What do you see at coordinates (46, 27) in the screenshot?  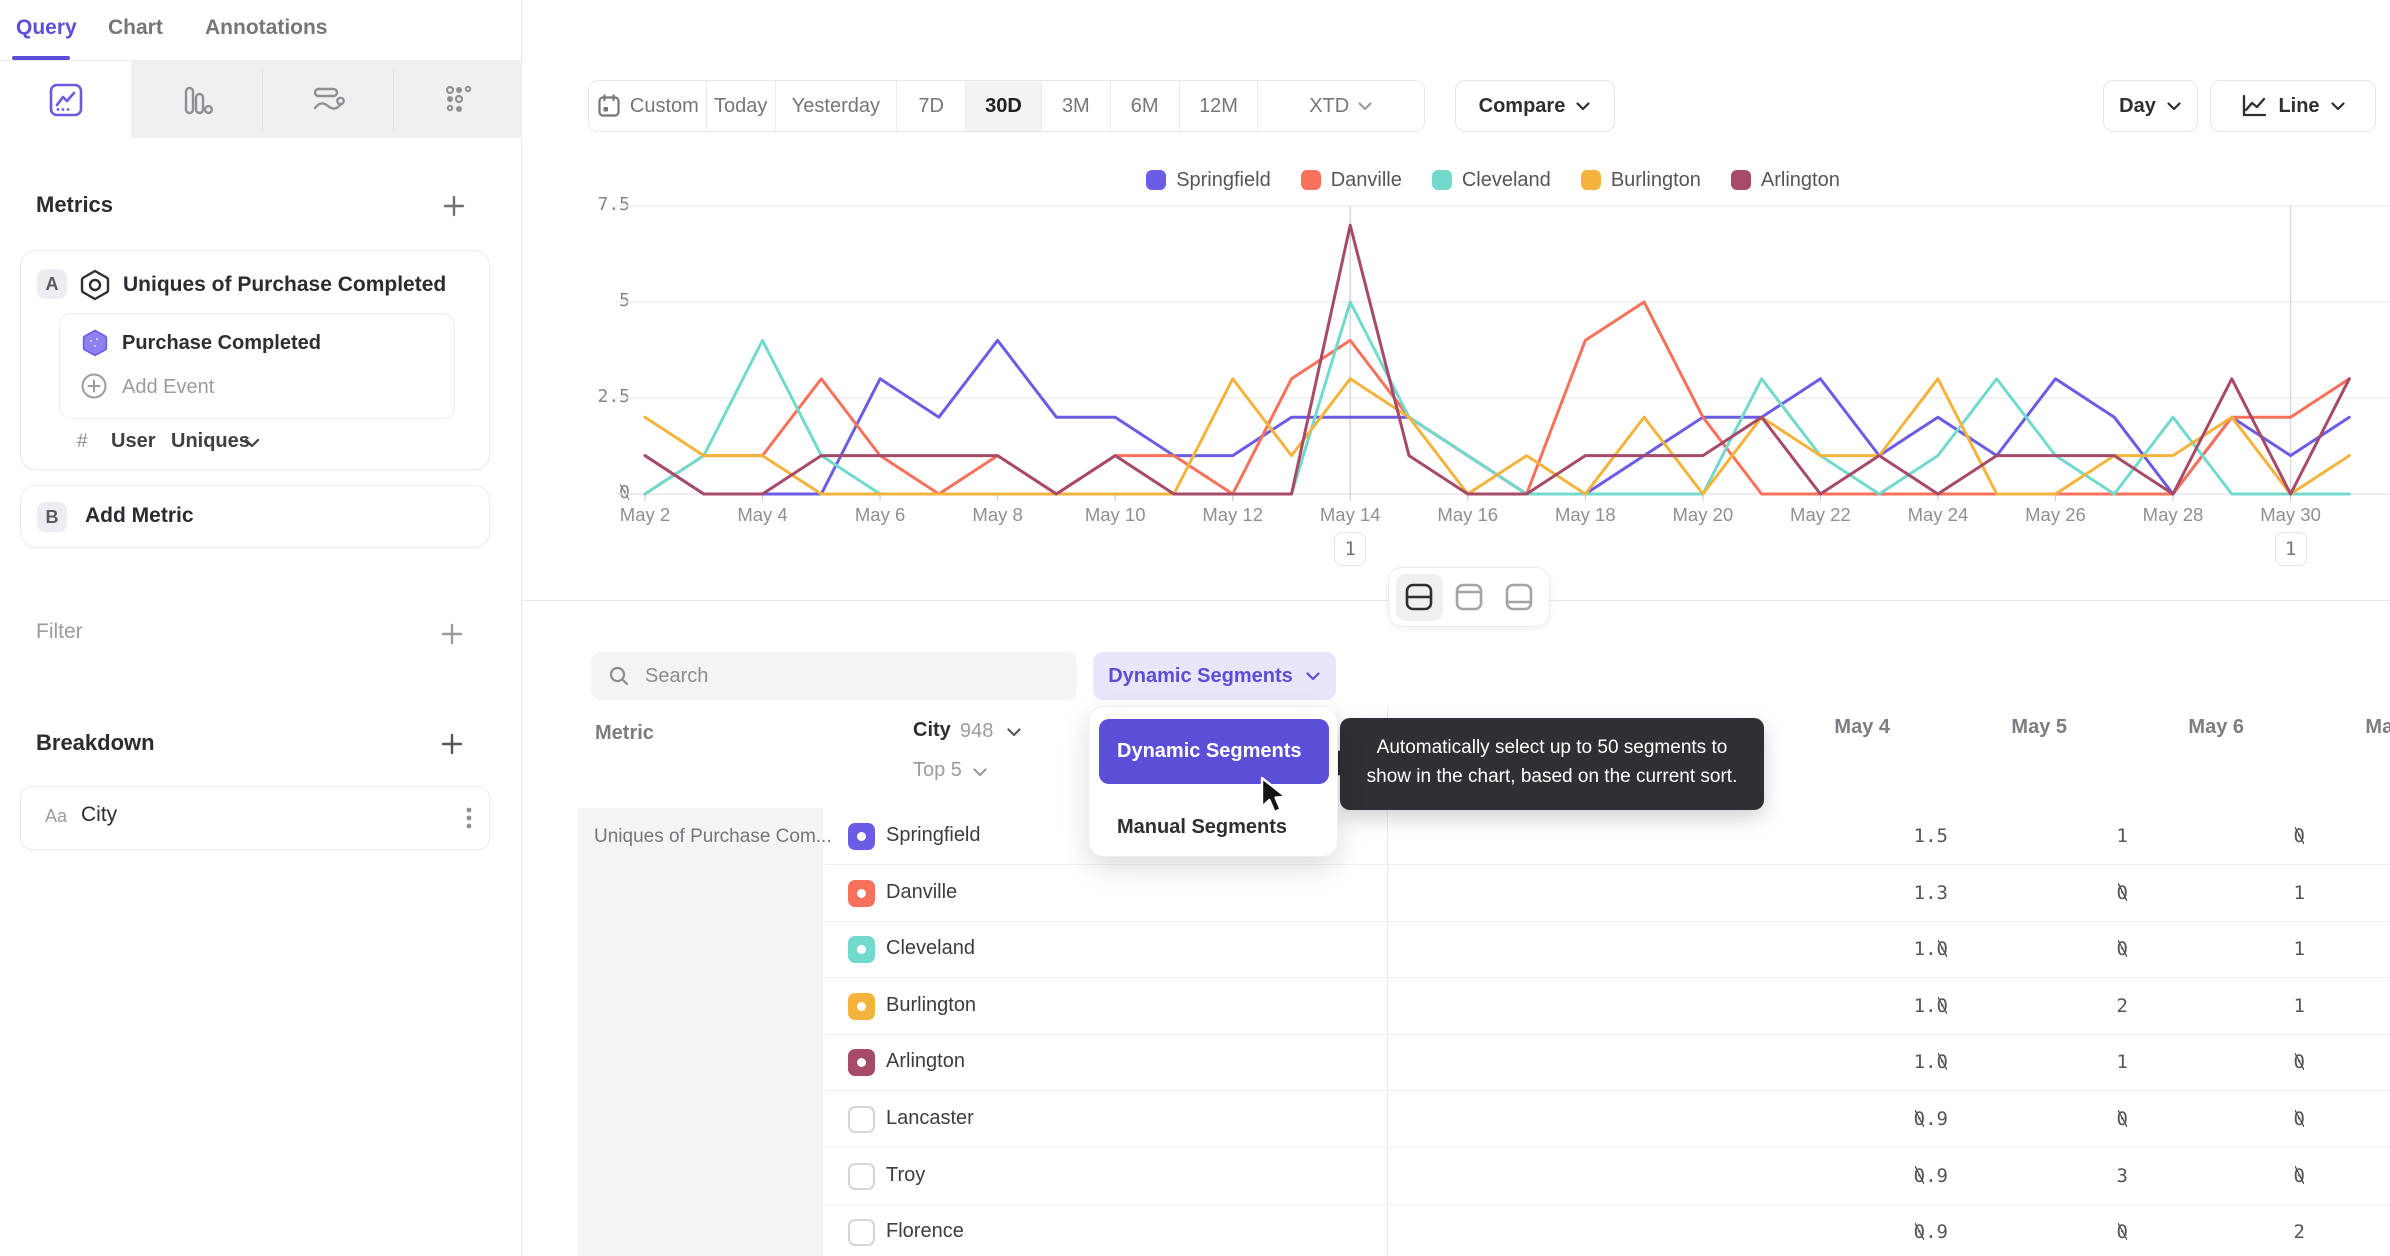 I see `tab-query: Query` at bounding box center [46, 27].